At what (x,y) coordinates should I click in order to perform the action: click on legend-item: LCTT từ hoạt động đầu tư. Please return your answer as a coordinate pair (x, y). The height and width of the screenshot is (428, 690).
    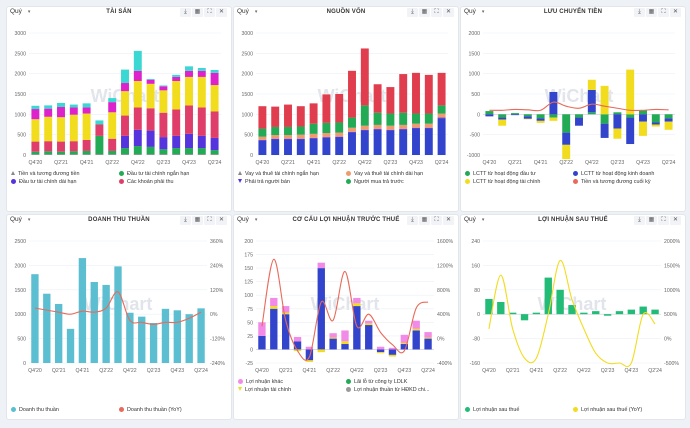
    Looking at the image, I should click on (500, 174).